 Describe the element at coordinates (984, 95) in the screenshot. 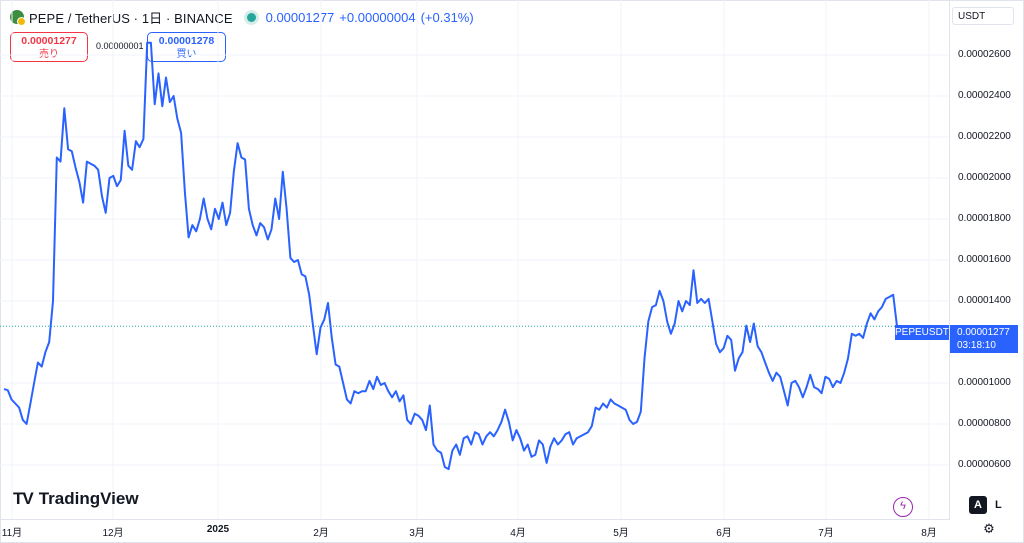

I see `price-tick-label: 0.00002400` at that location.